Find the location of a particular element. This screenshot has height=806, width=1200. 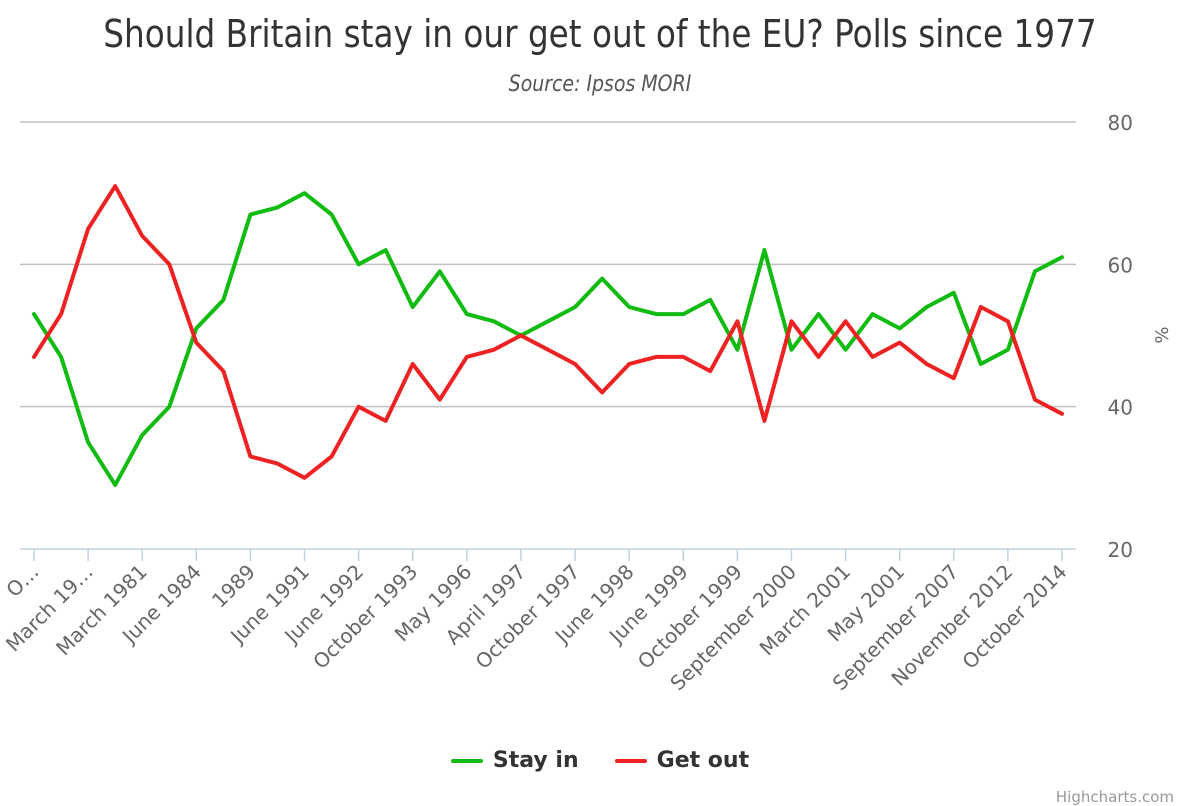

y-tick-label: 80 is located at coordinates (1120, 123).